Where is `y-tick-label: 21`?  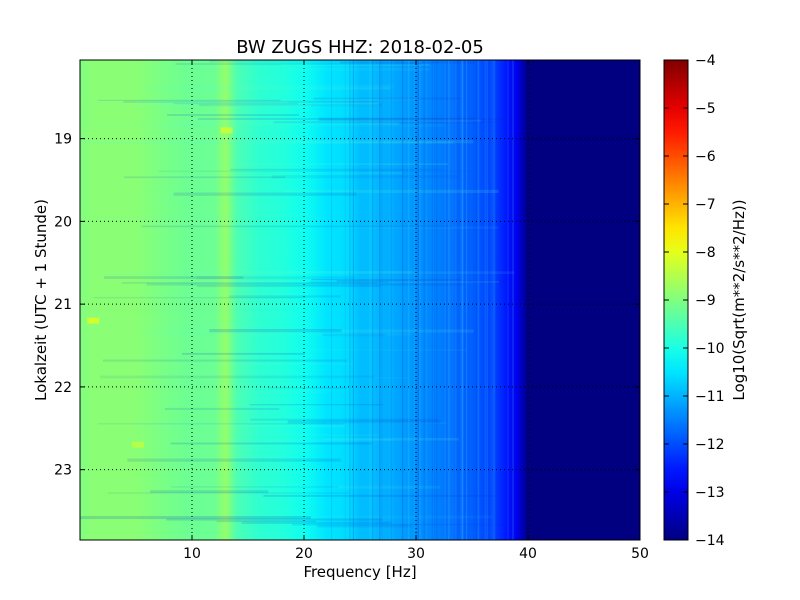
y-tick-label: 21 is located at coordinates (63, 305).